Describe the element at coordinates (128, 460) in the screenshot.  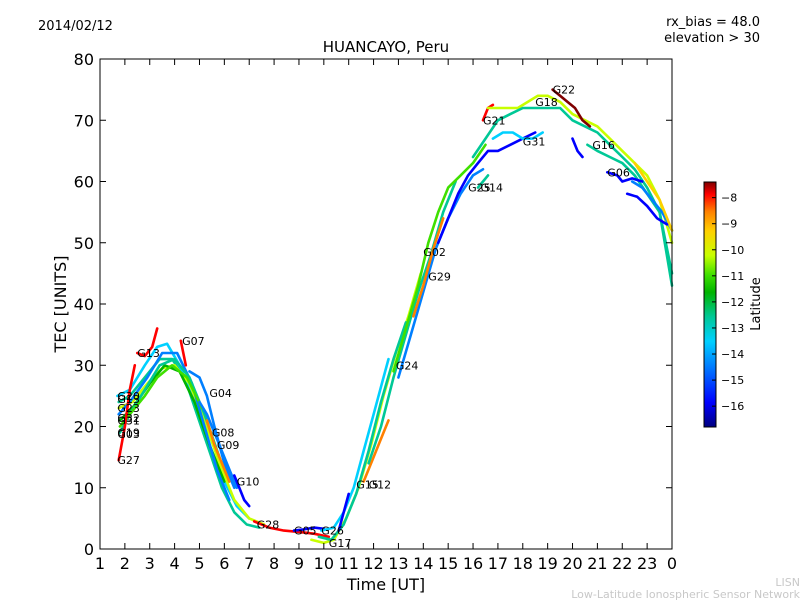
I see `satellite-label: G27` at that location.